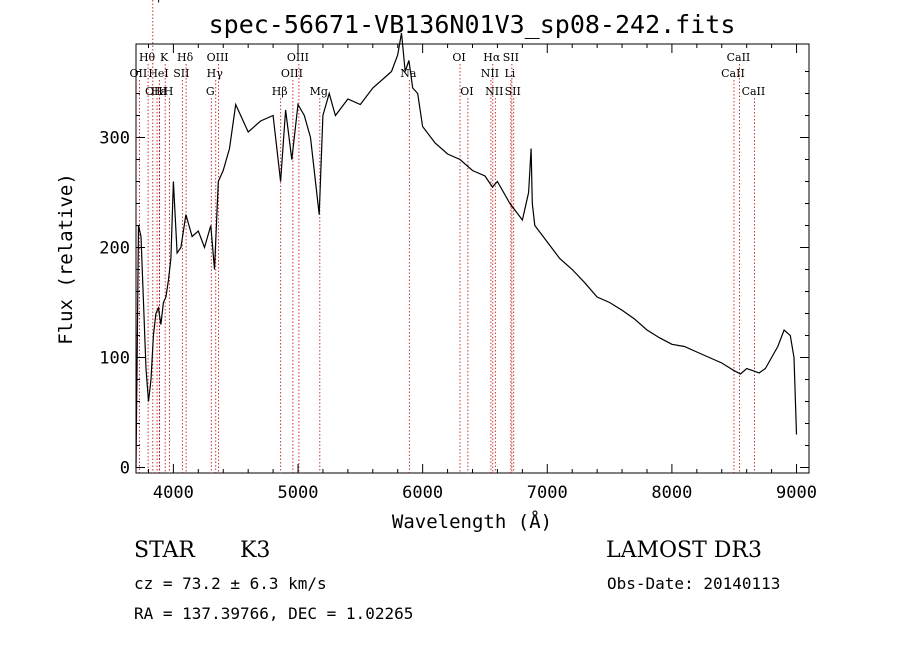 The width and height of the screenshot is (900, 649). I want to click on spectral-line-label: Hβ, so click(280, 91).